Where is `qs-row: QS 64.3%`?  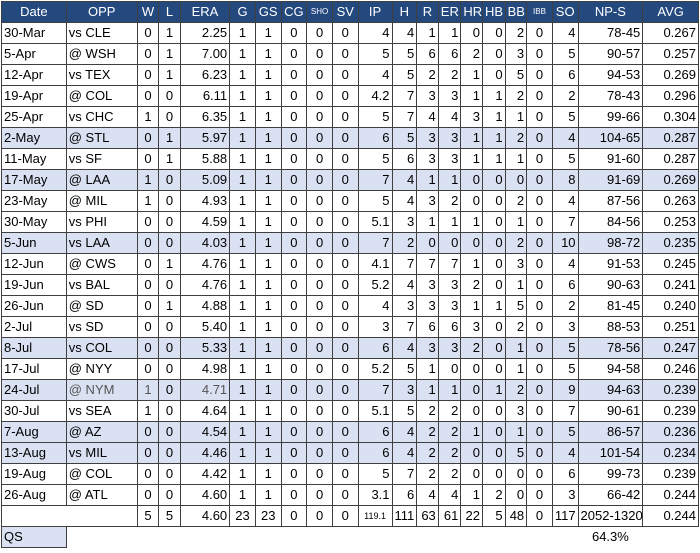
qs-row: QS 64.3% is located at coordinates (350, 537).